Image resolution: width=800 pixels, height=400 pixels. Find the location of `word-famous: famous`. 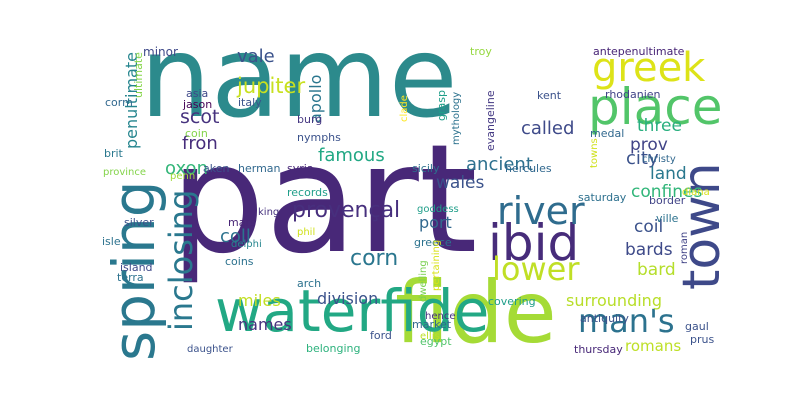

word-famous: famous is located at coordinates (351, 155).